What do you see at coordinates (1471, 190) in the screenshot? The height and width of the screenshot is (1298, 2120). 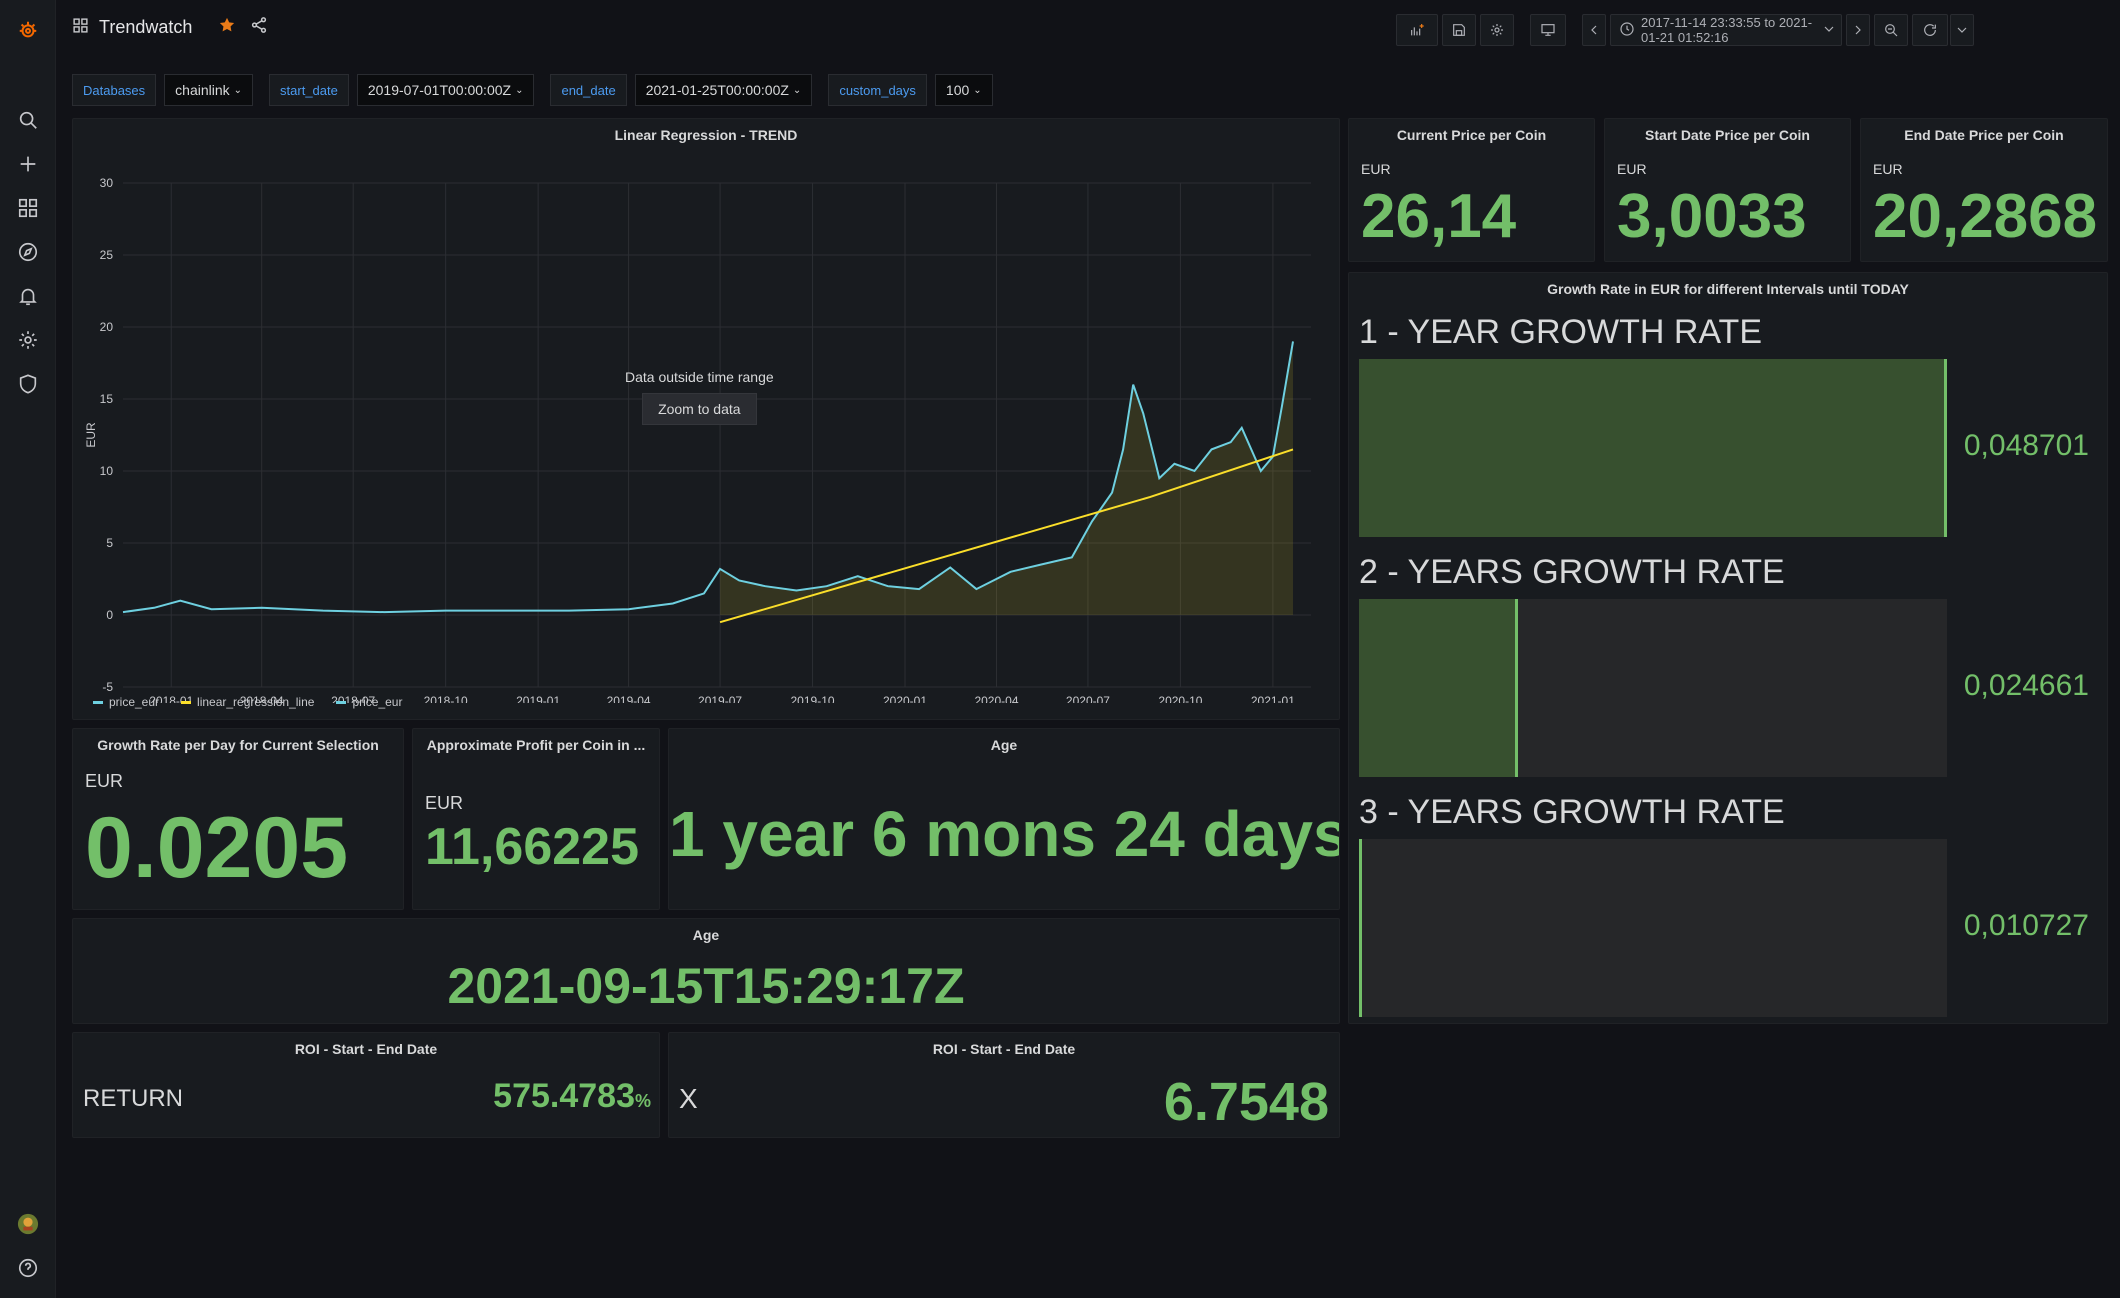 I see `current-price-panel: Current Price per Coin EUR 26,14` at bounding box center [1471, 190].